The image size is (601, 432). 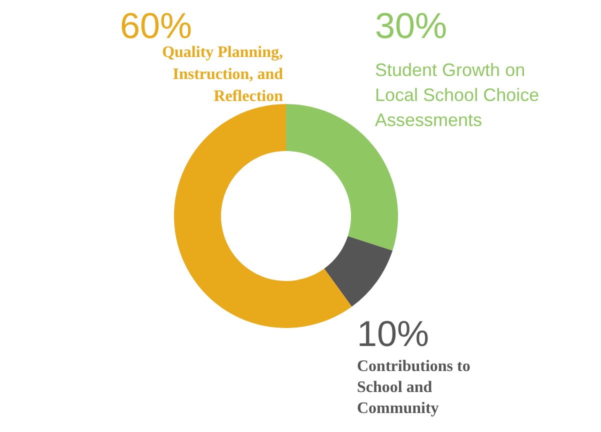 I want to click on slice-label: Contributions to School and Community, so click(x=413, y=387).